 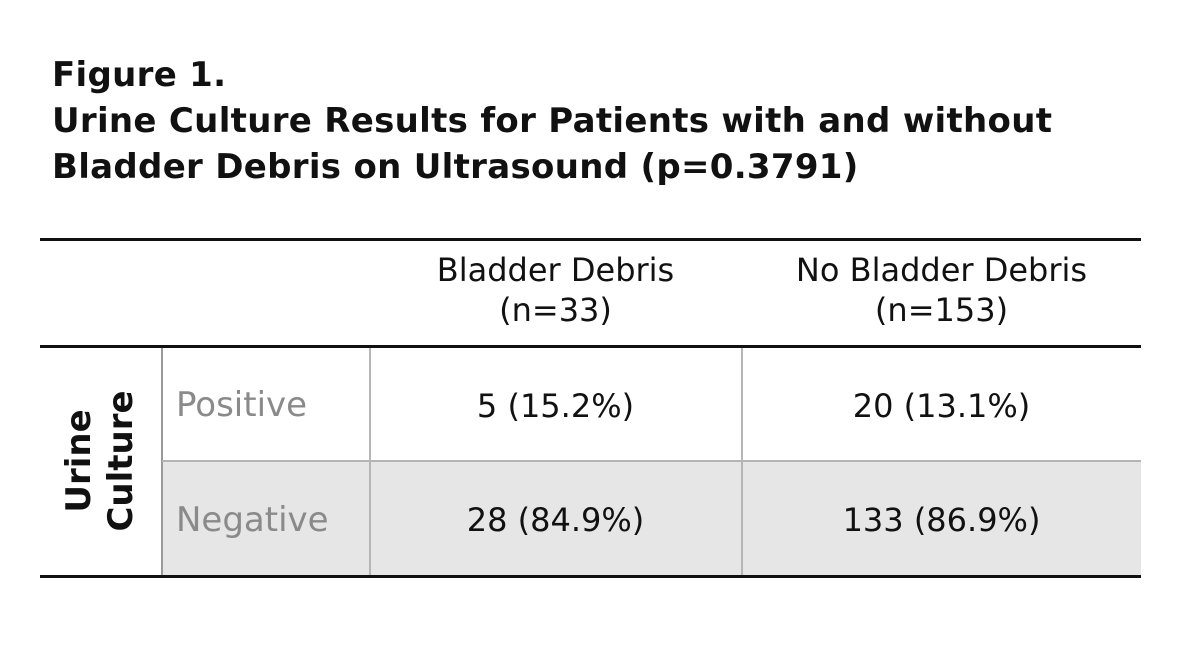 What do you see at coordinates (555, 520) in the screenshot?
I see `cell-negative-bladder-debris: 28 (84.9%)` at bounding box center [555, 520].